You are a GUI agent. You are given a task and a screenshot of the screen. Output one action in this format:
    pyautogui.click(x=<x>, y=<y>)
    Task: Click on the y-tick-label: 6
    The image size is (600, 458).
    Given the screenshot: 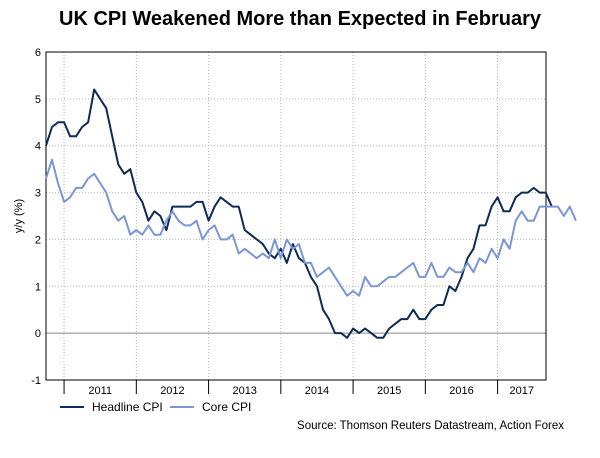 What is the action you would take?
    pyautogui.click(x=38, y=53)
    